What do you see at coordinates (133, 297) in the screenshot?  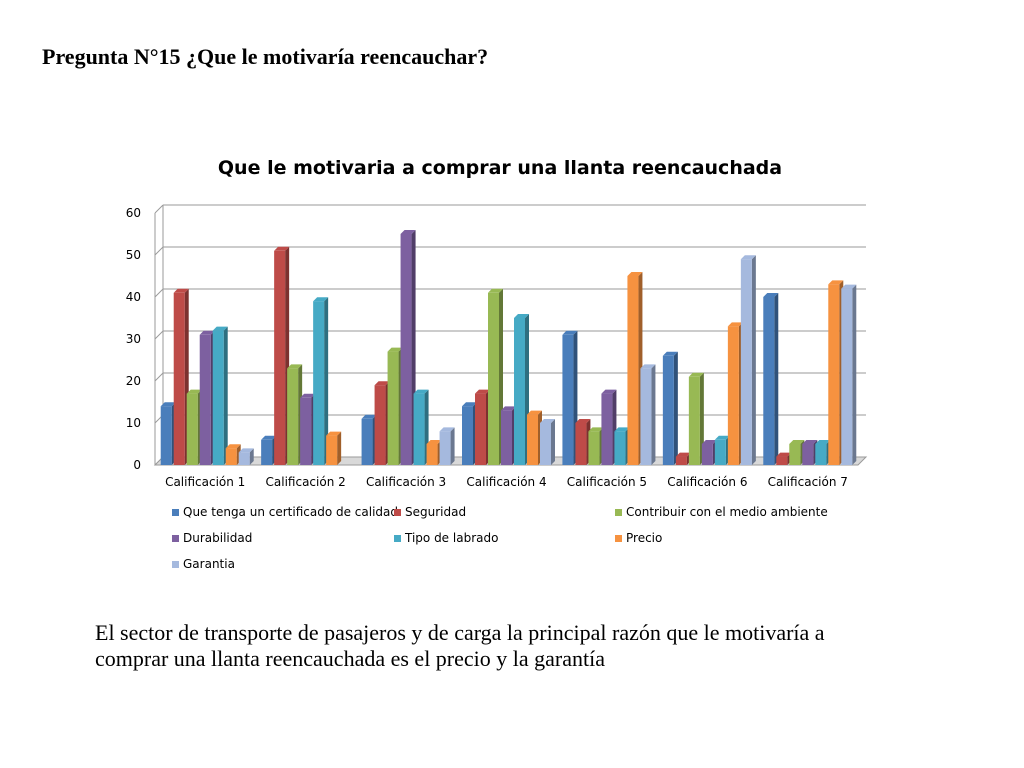 I see `y-tick-label: 40` at bounding box center [133, 297].